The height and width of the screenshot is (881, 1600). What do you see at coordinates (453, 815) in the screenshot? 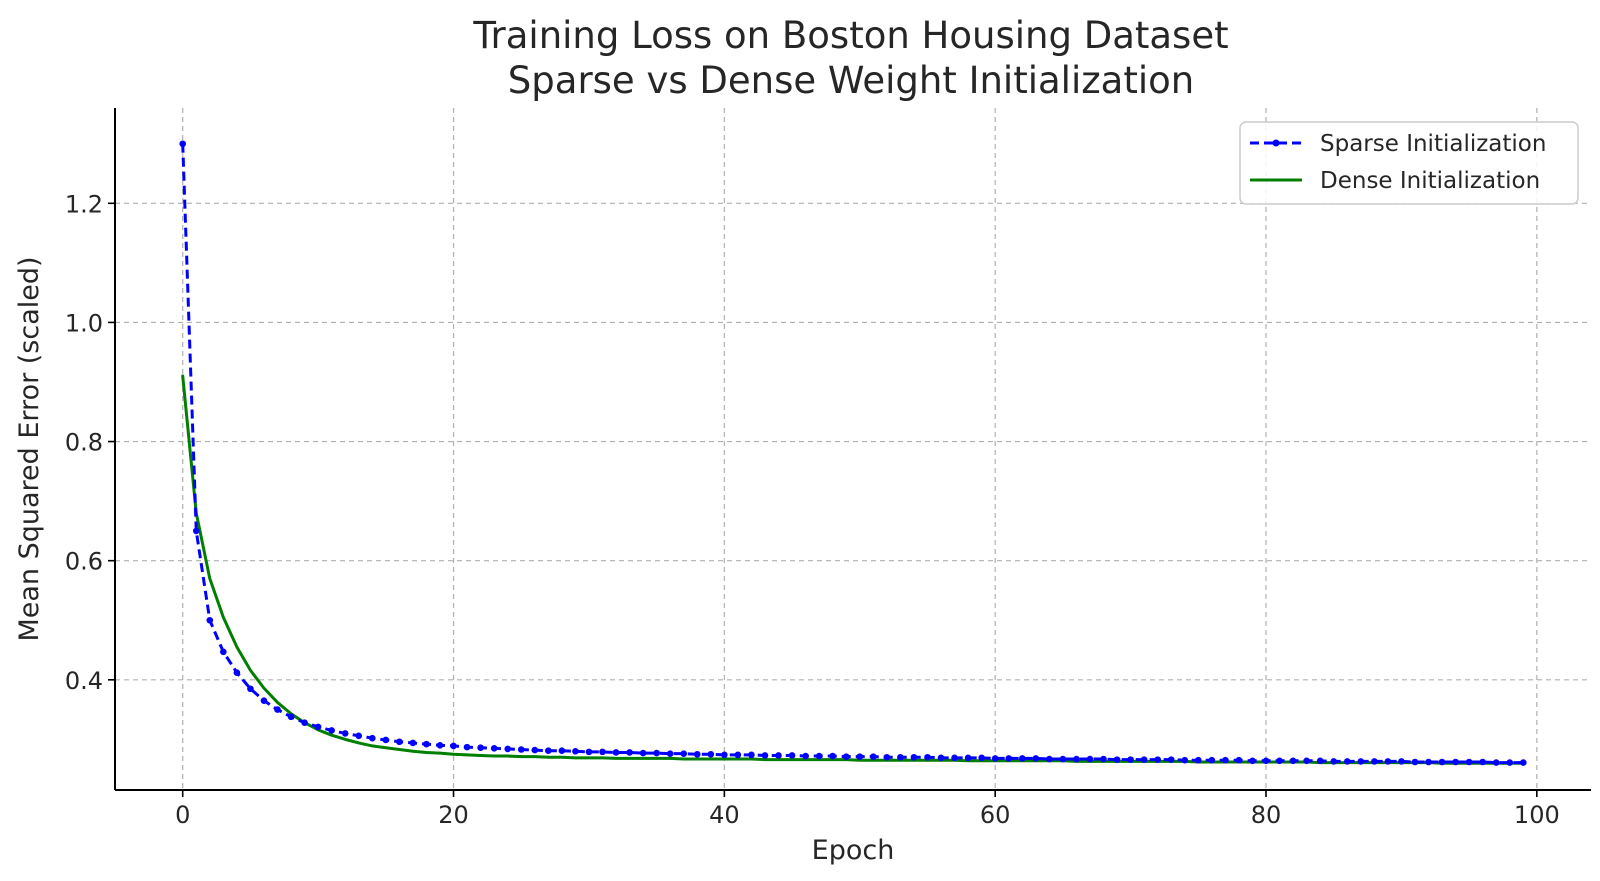
I see `x-tick-label: 20` at bounding box center [453, 815].